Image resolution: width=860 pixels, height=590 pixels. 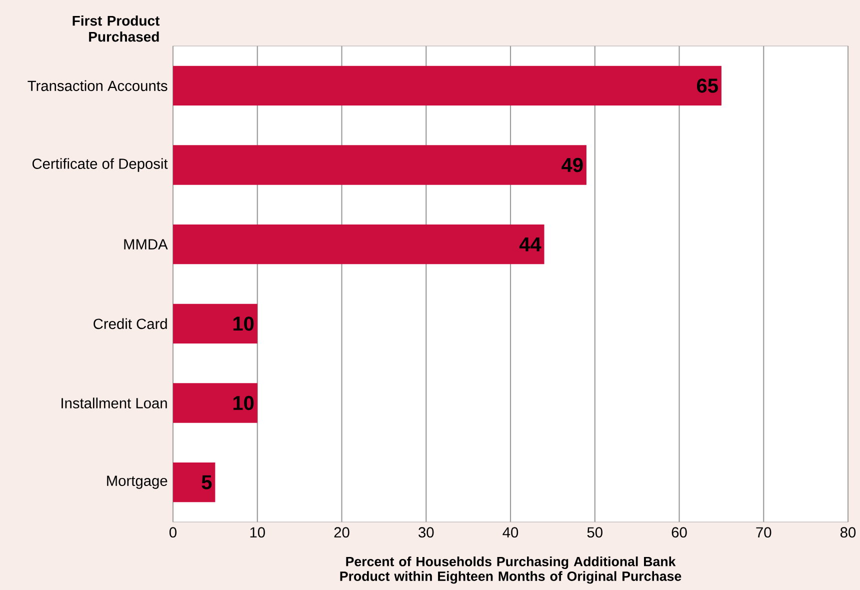 What do you see at coordinates (146, 244) in the screenshot?
I see `y-tick-label: MMDA` at bounding box center [146, 244].